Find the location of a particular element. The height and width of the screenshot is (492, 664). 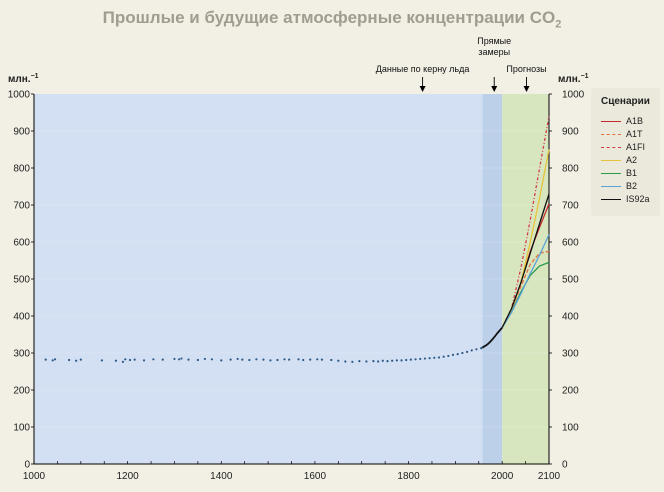

y-tick-label-left: 600 is located at coordinates (21, 243).